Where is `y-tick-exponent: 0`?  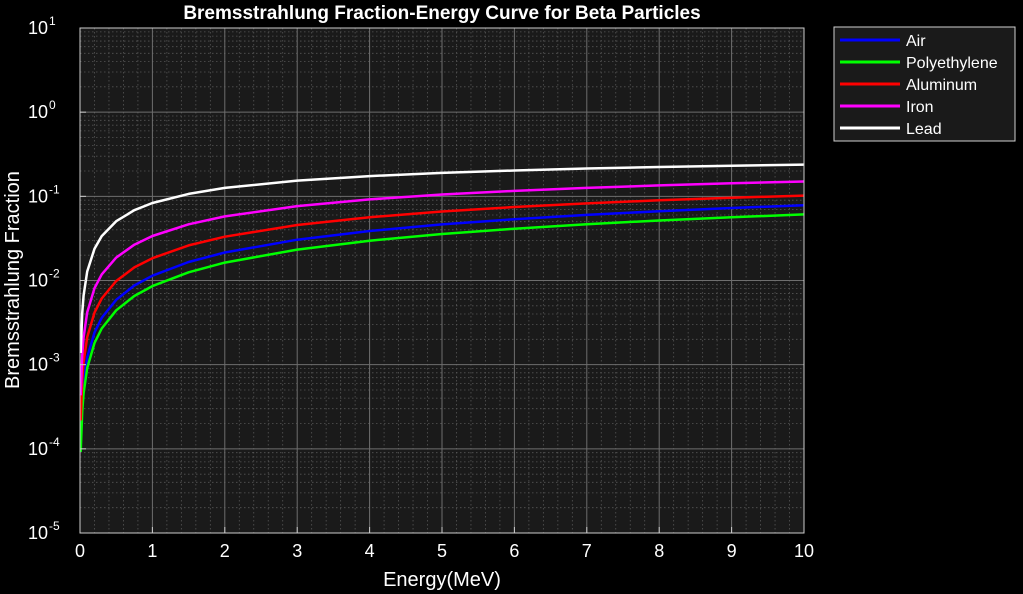
y-tick-exponent: 0 is located at coordinates (52, 105).